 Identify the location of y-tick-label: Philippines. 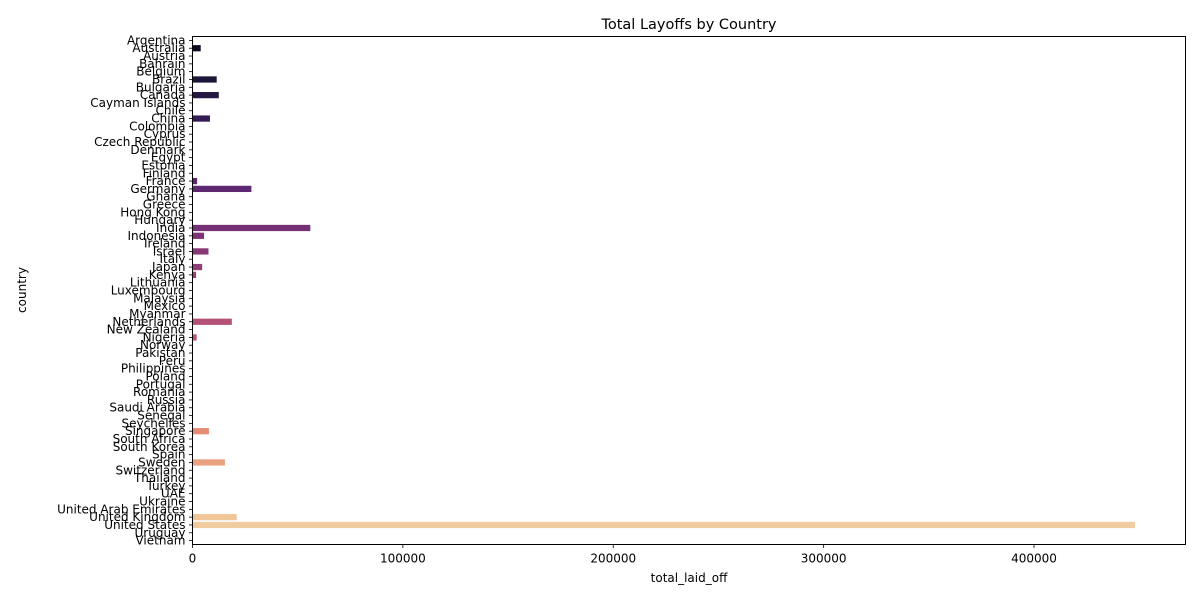
(153, 369).